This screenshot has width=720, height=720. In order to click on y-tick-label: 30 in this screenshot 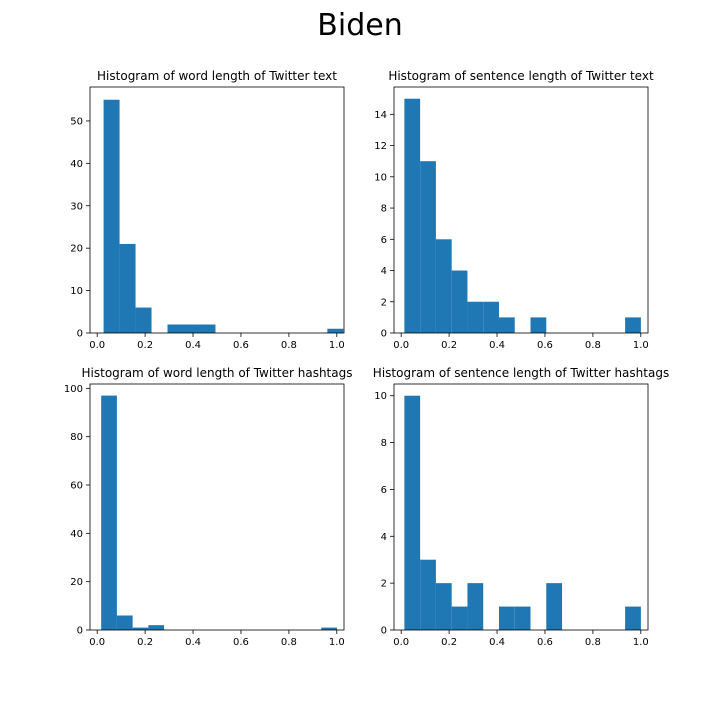, I will do `click(76, 206)`.